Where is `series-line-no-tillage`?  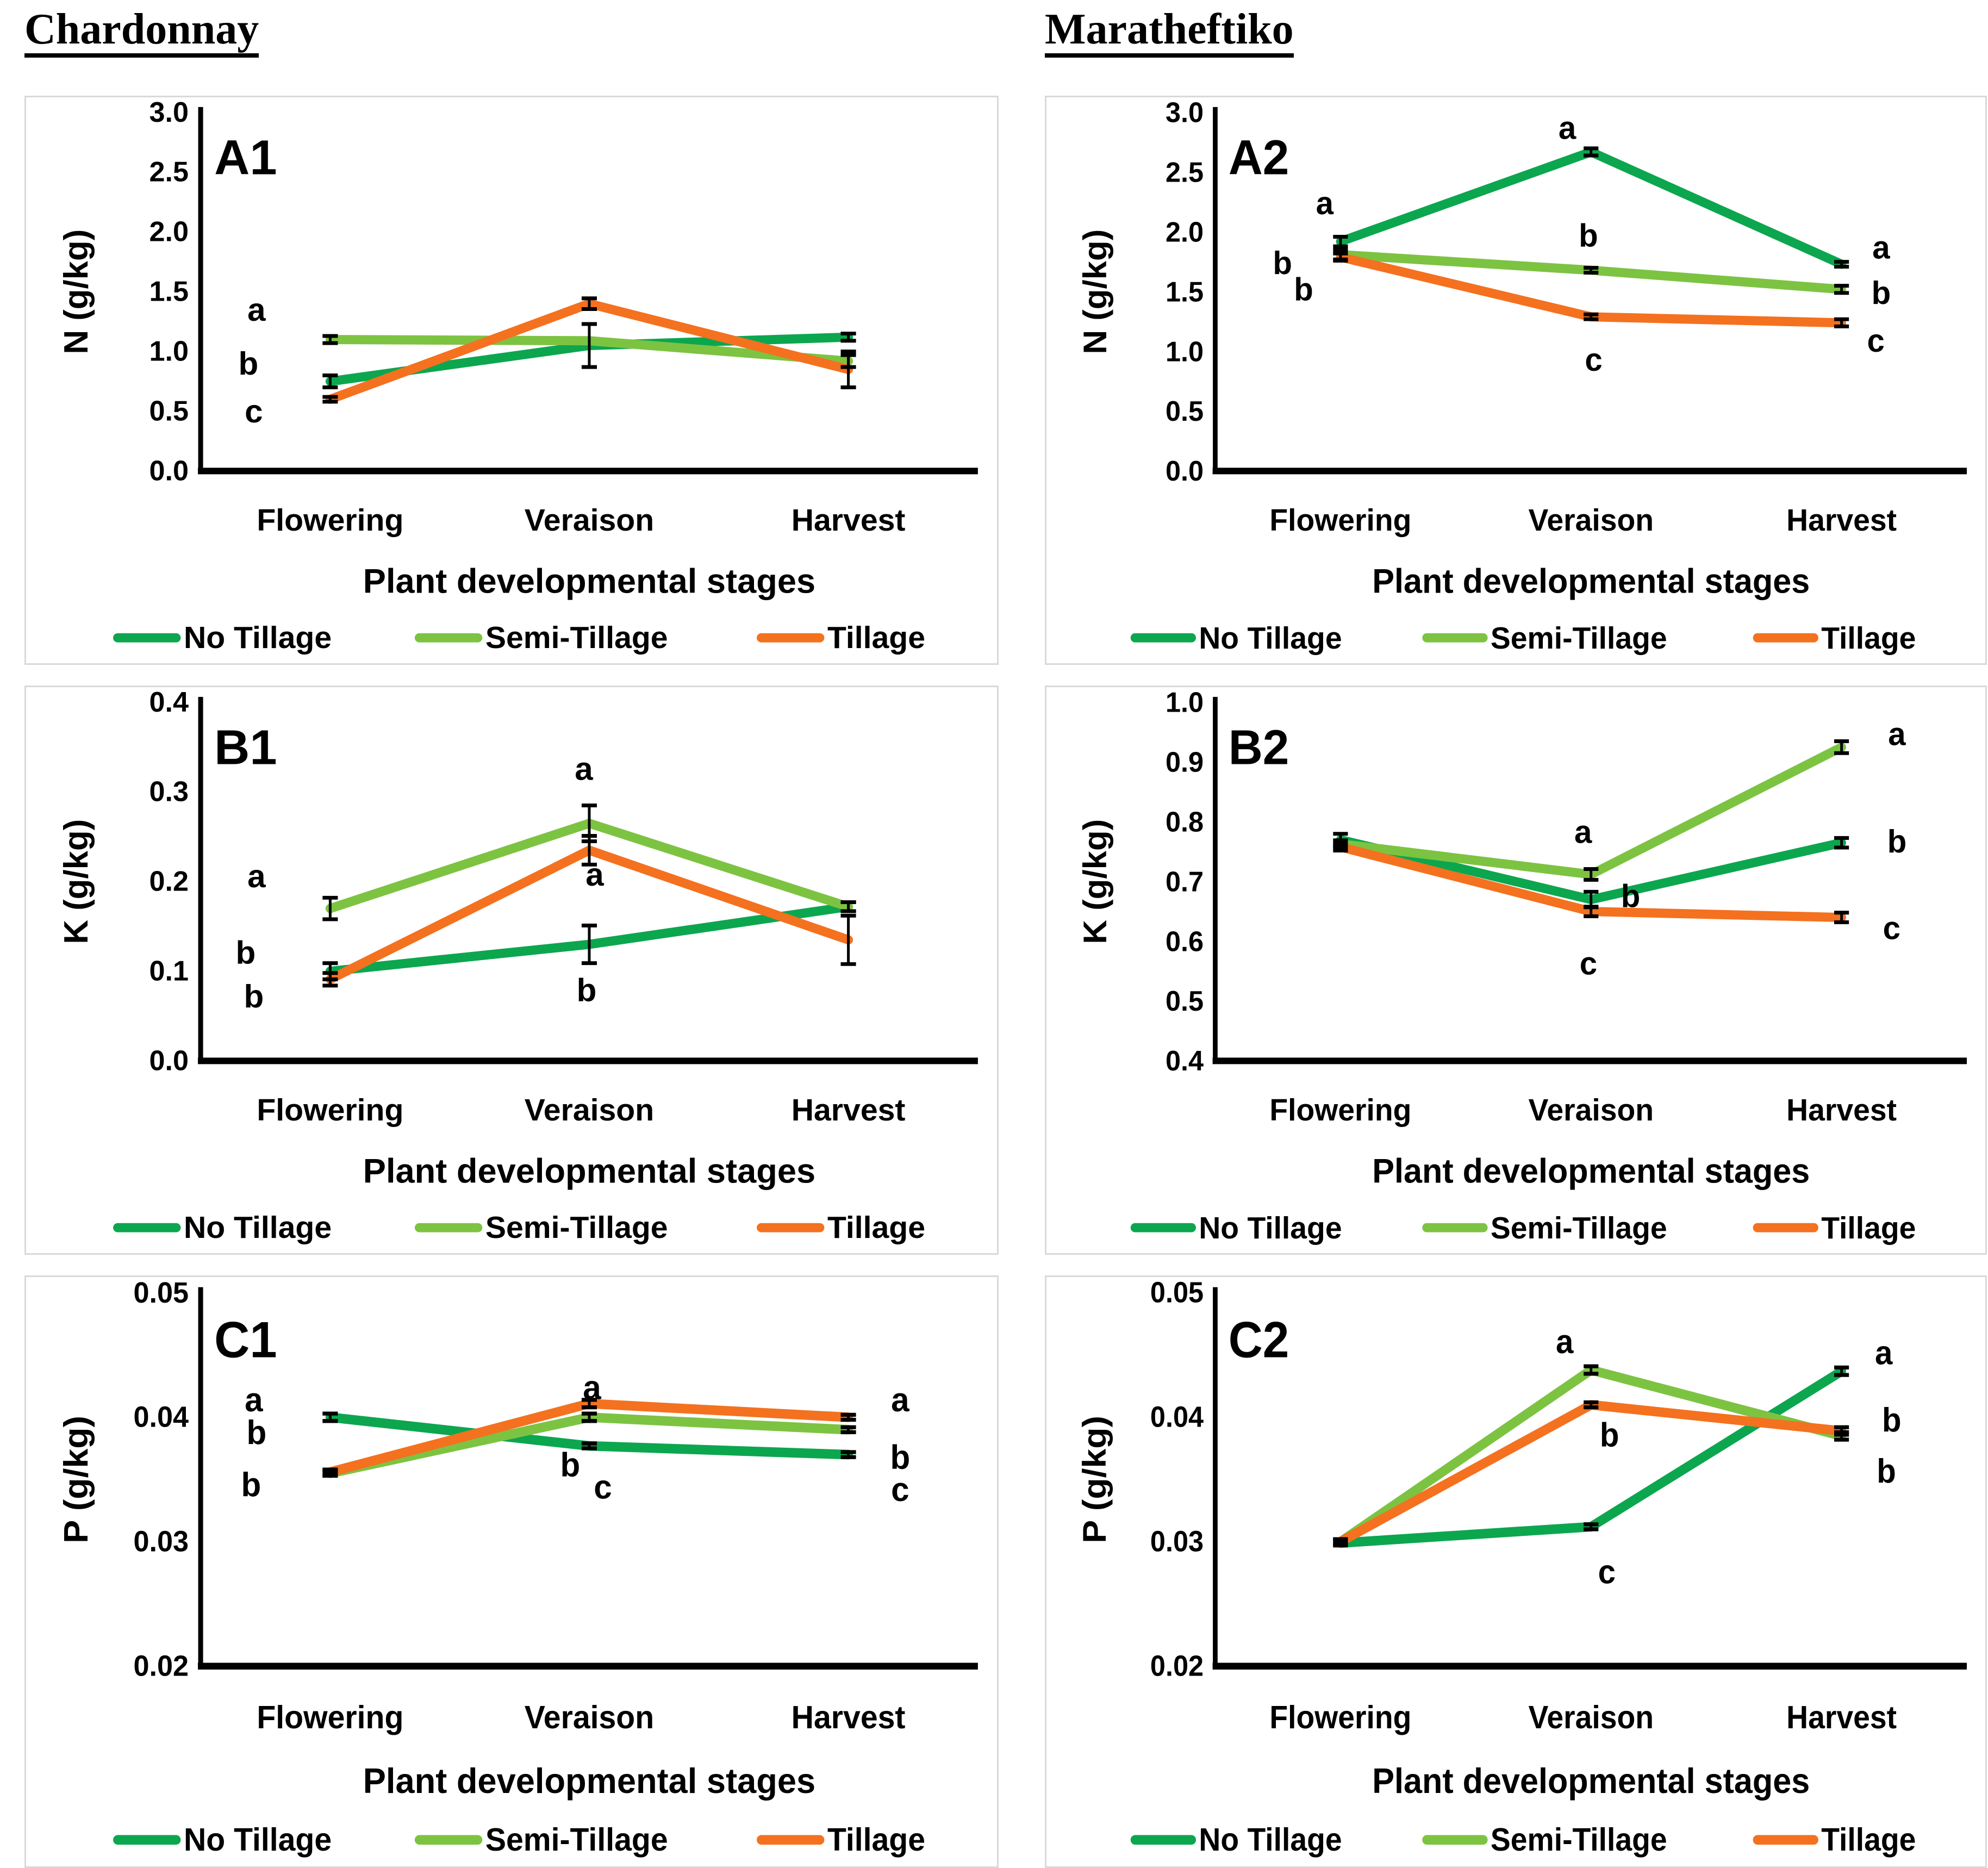
series-line-no-tillage is located at coordinates (1591, 1457).